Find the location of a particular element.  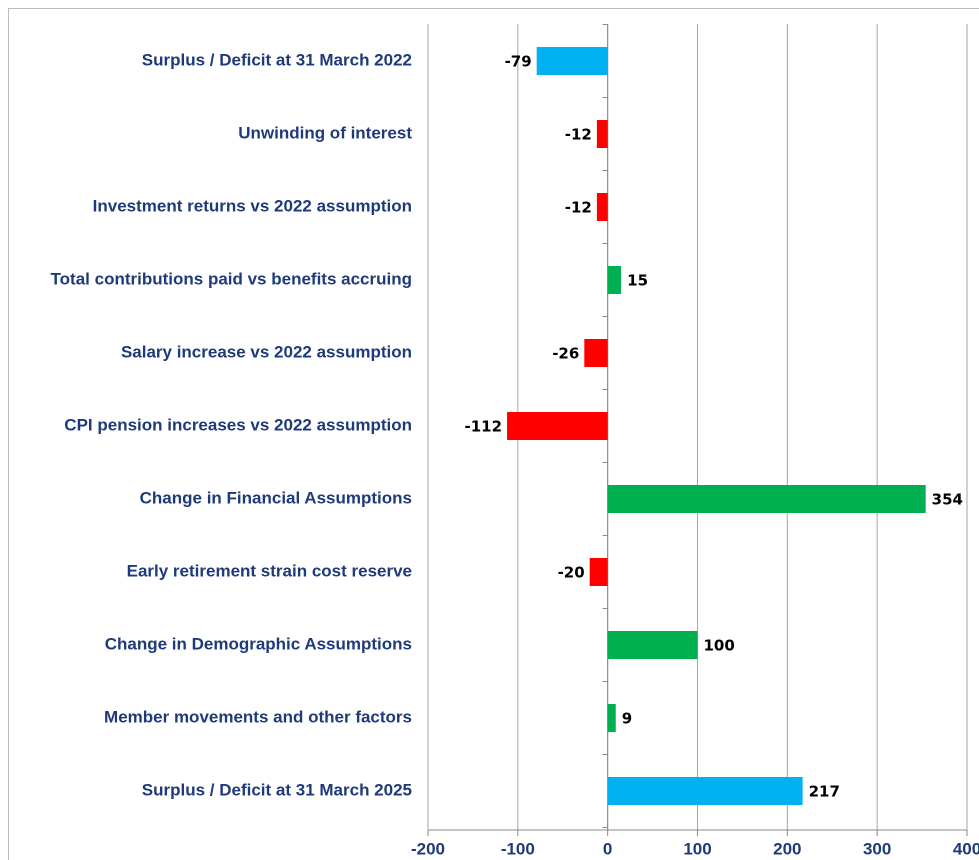

data-label: -26 is located at coordinates (565, 354).